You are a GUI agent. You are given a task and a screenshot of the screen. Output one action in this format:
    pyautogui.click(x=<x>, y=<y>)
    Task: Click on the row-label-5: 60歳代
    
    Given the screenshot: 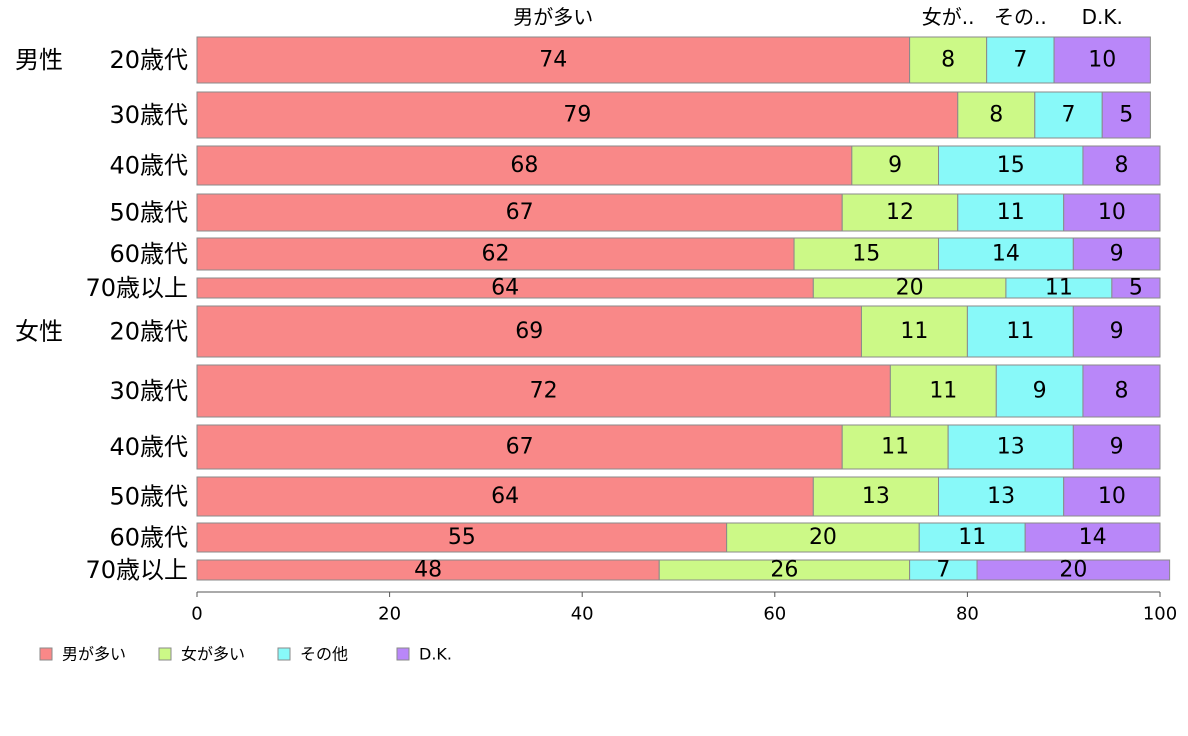 What is the action you would take?
    pyautogui.click(x=148, y=254)
    